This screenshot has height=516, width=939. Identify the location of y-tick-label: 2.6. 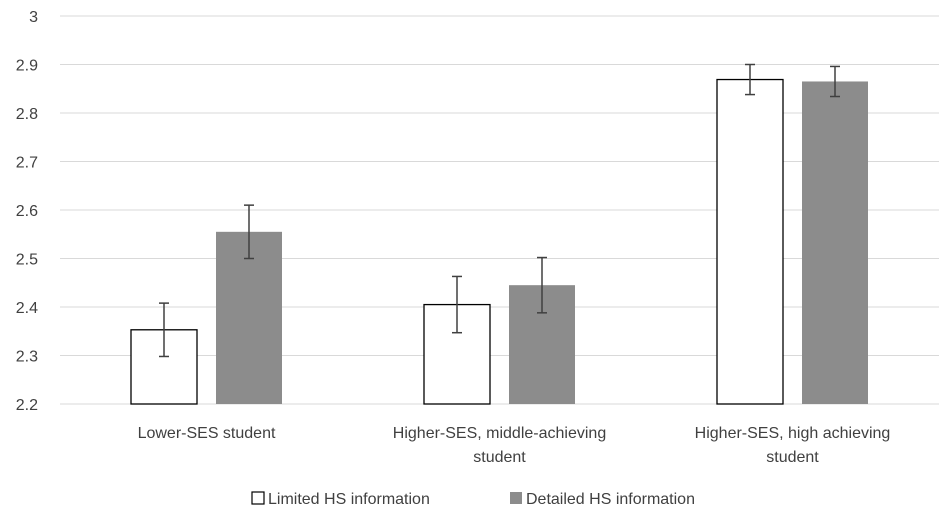
(27, 211).